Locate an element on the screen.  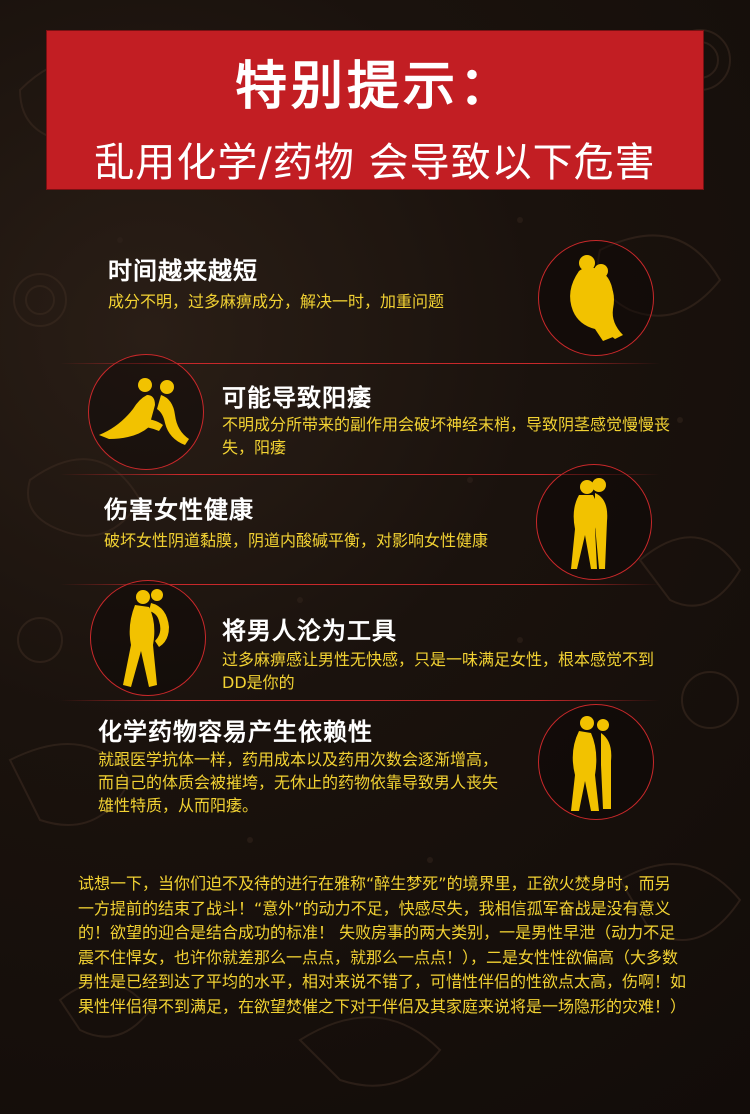
item-desc-2: 不明成分所带来的副作用会破坏神经末梢，导致阴茎感觉慢慢丧失，阳痿 is located at coordinates (446, 436).